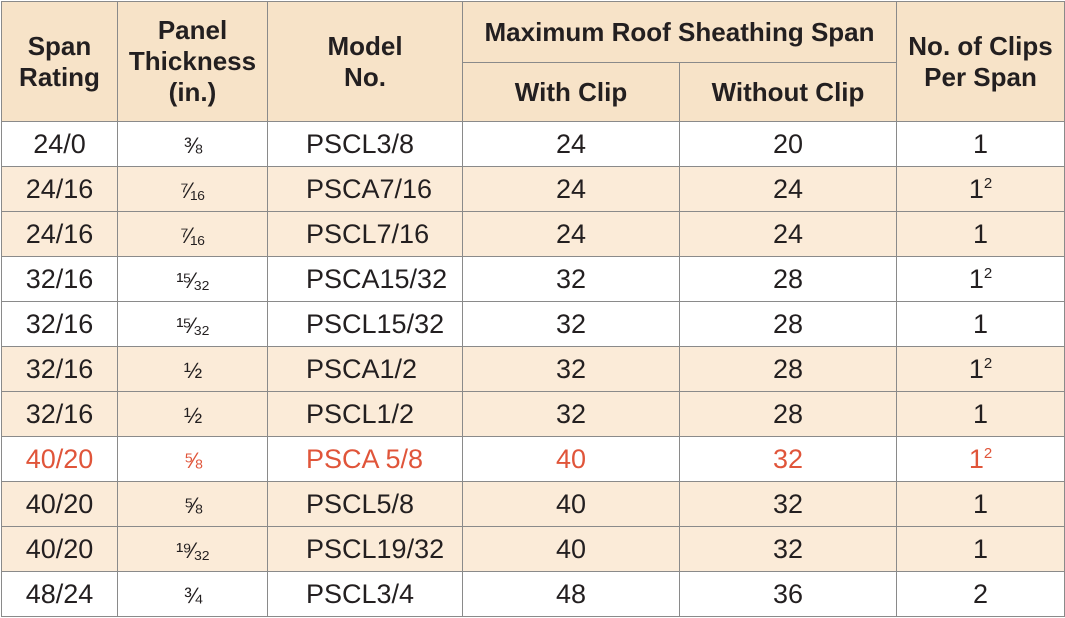 This screenshot has height=618, width=1065. What do you see at coordinates (571, 594) in the screenshot?
I see `with-clip-cell: 48` at bounding box center [571, 594].